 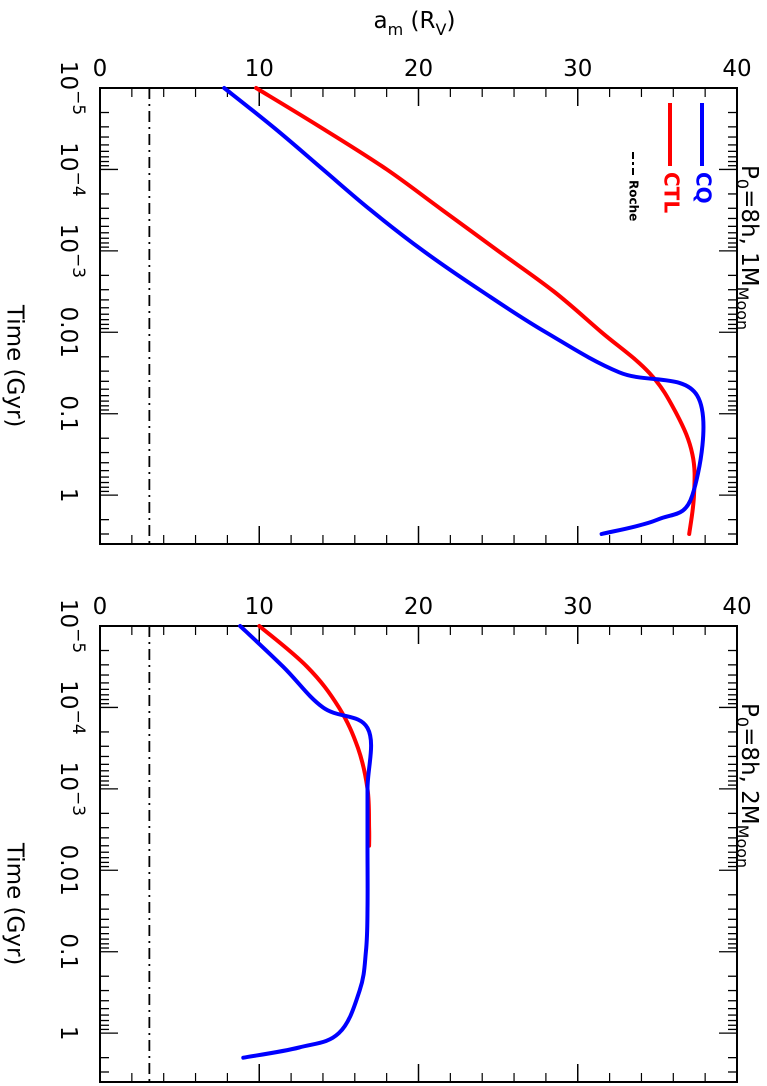 I want to click on legend-label-cq: CQ, so click(x=704, y=188).